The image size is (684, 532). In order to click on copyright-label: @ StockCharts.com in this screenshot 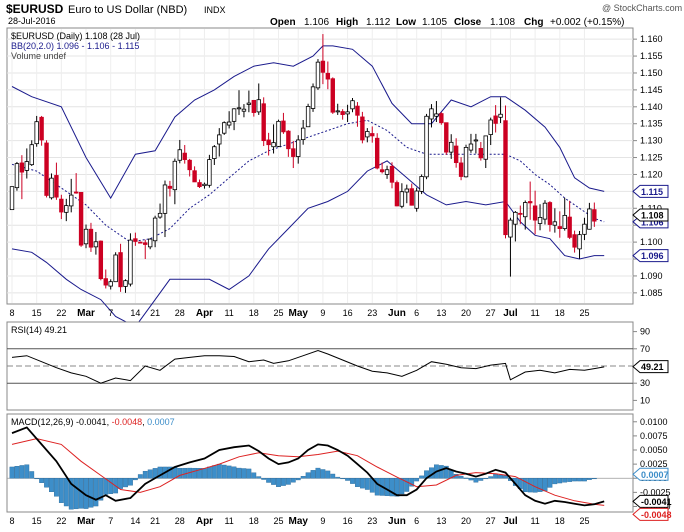, I will do `click(642, 8)`.